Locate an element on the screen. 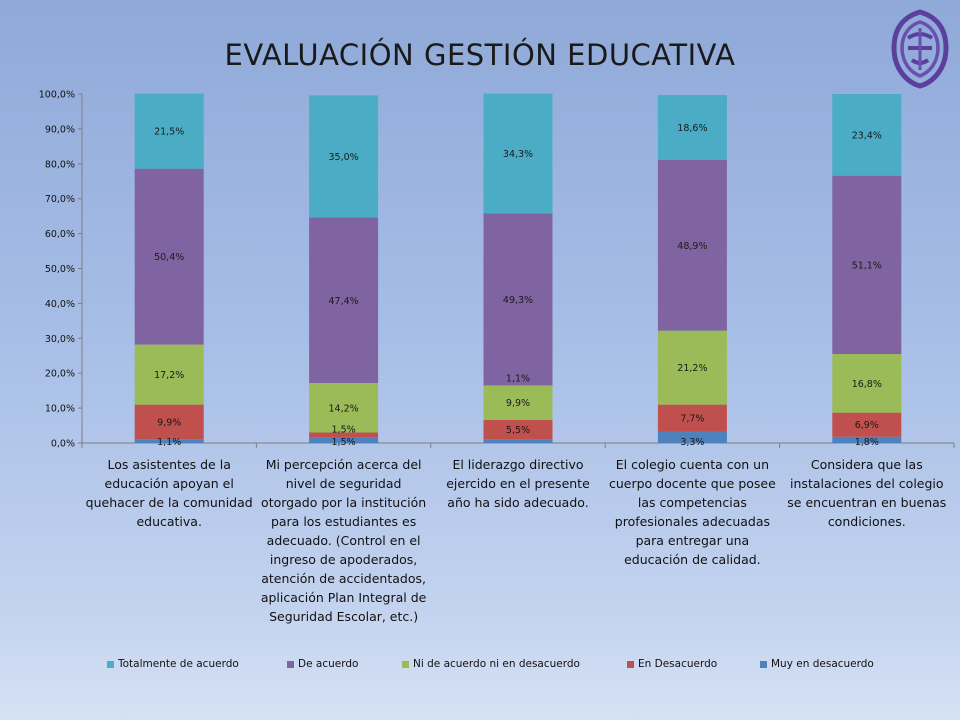 This screenshot has width=960, height=720. y-tick-label: 40,0% is located at coordinates (60, 304).